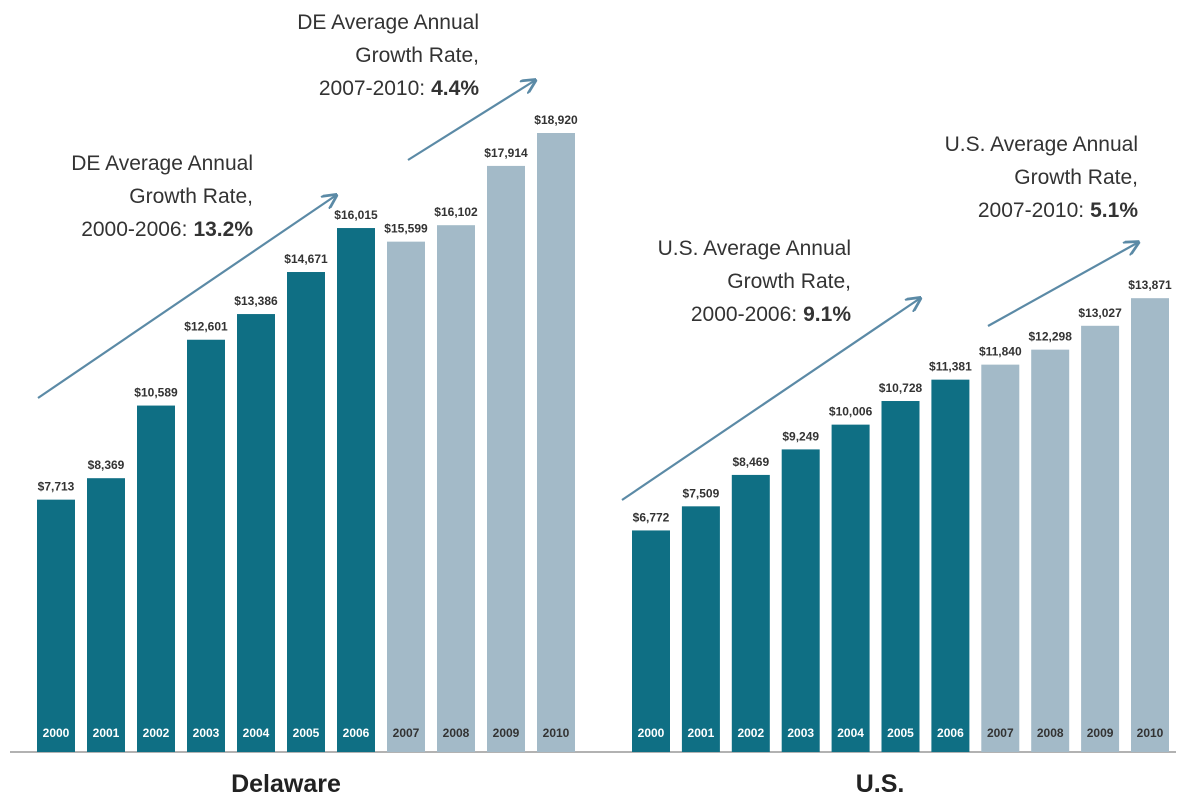 The height and width of the screenshot is (799, 1183). I want to click on value-label: $12,298, so click(1051, 337).